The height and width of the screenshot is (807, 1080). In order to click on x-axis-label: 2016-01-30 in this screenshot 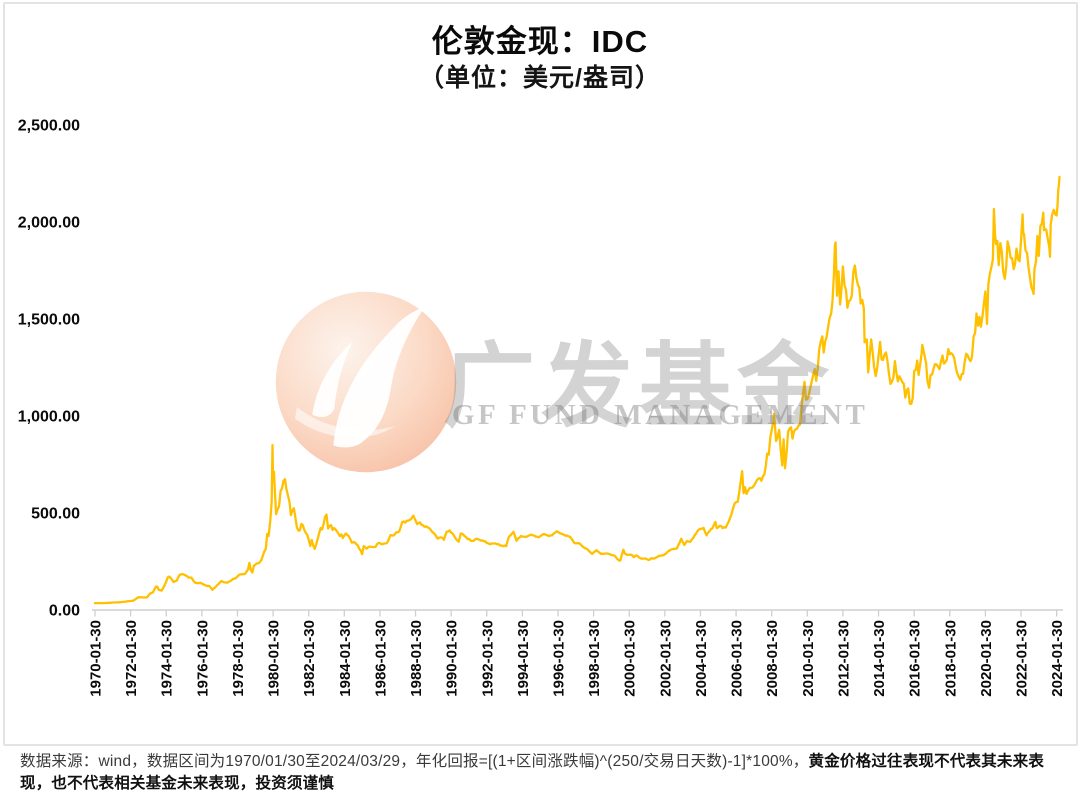, I will do `click(915, 658)`.